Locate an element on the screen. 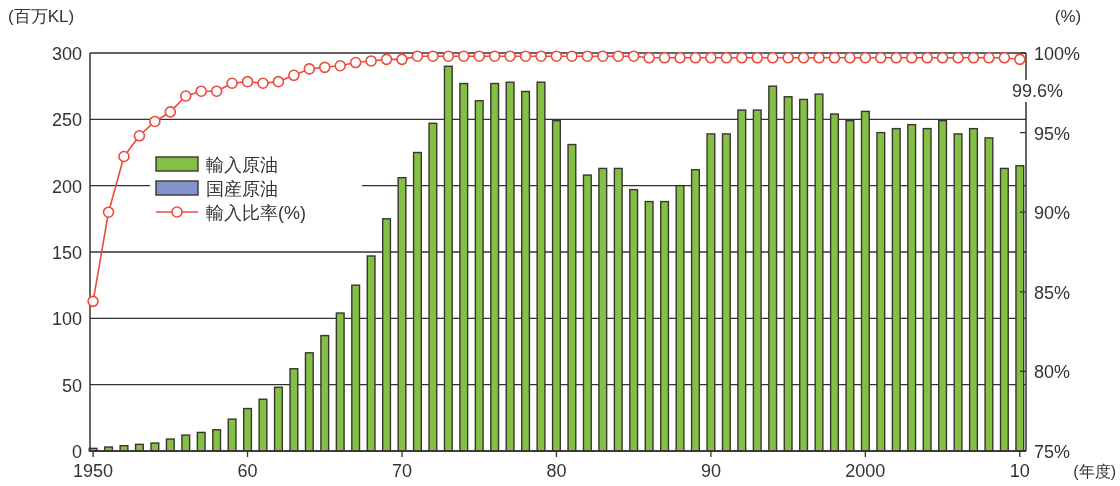 This screenshot has width=1120, height=486. x-tick-label: 2000 is located at coordinates (865, 471).